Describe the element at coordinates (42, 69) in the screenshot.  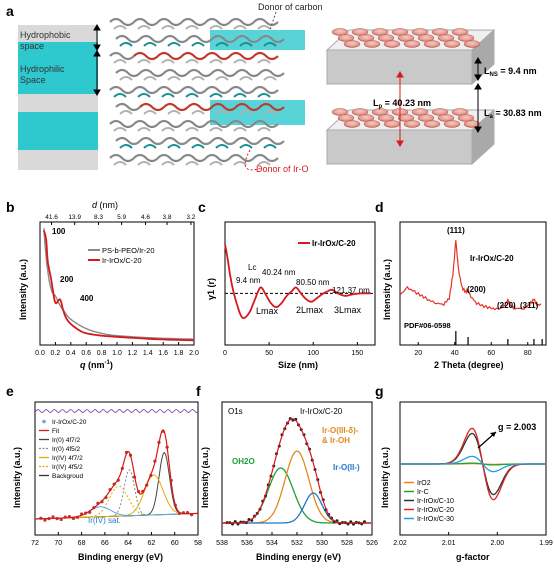
I see `hydrophilic-line-1: Hydrophilic` at that location.